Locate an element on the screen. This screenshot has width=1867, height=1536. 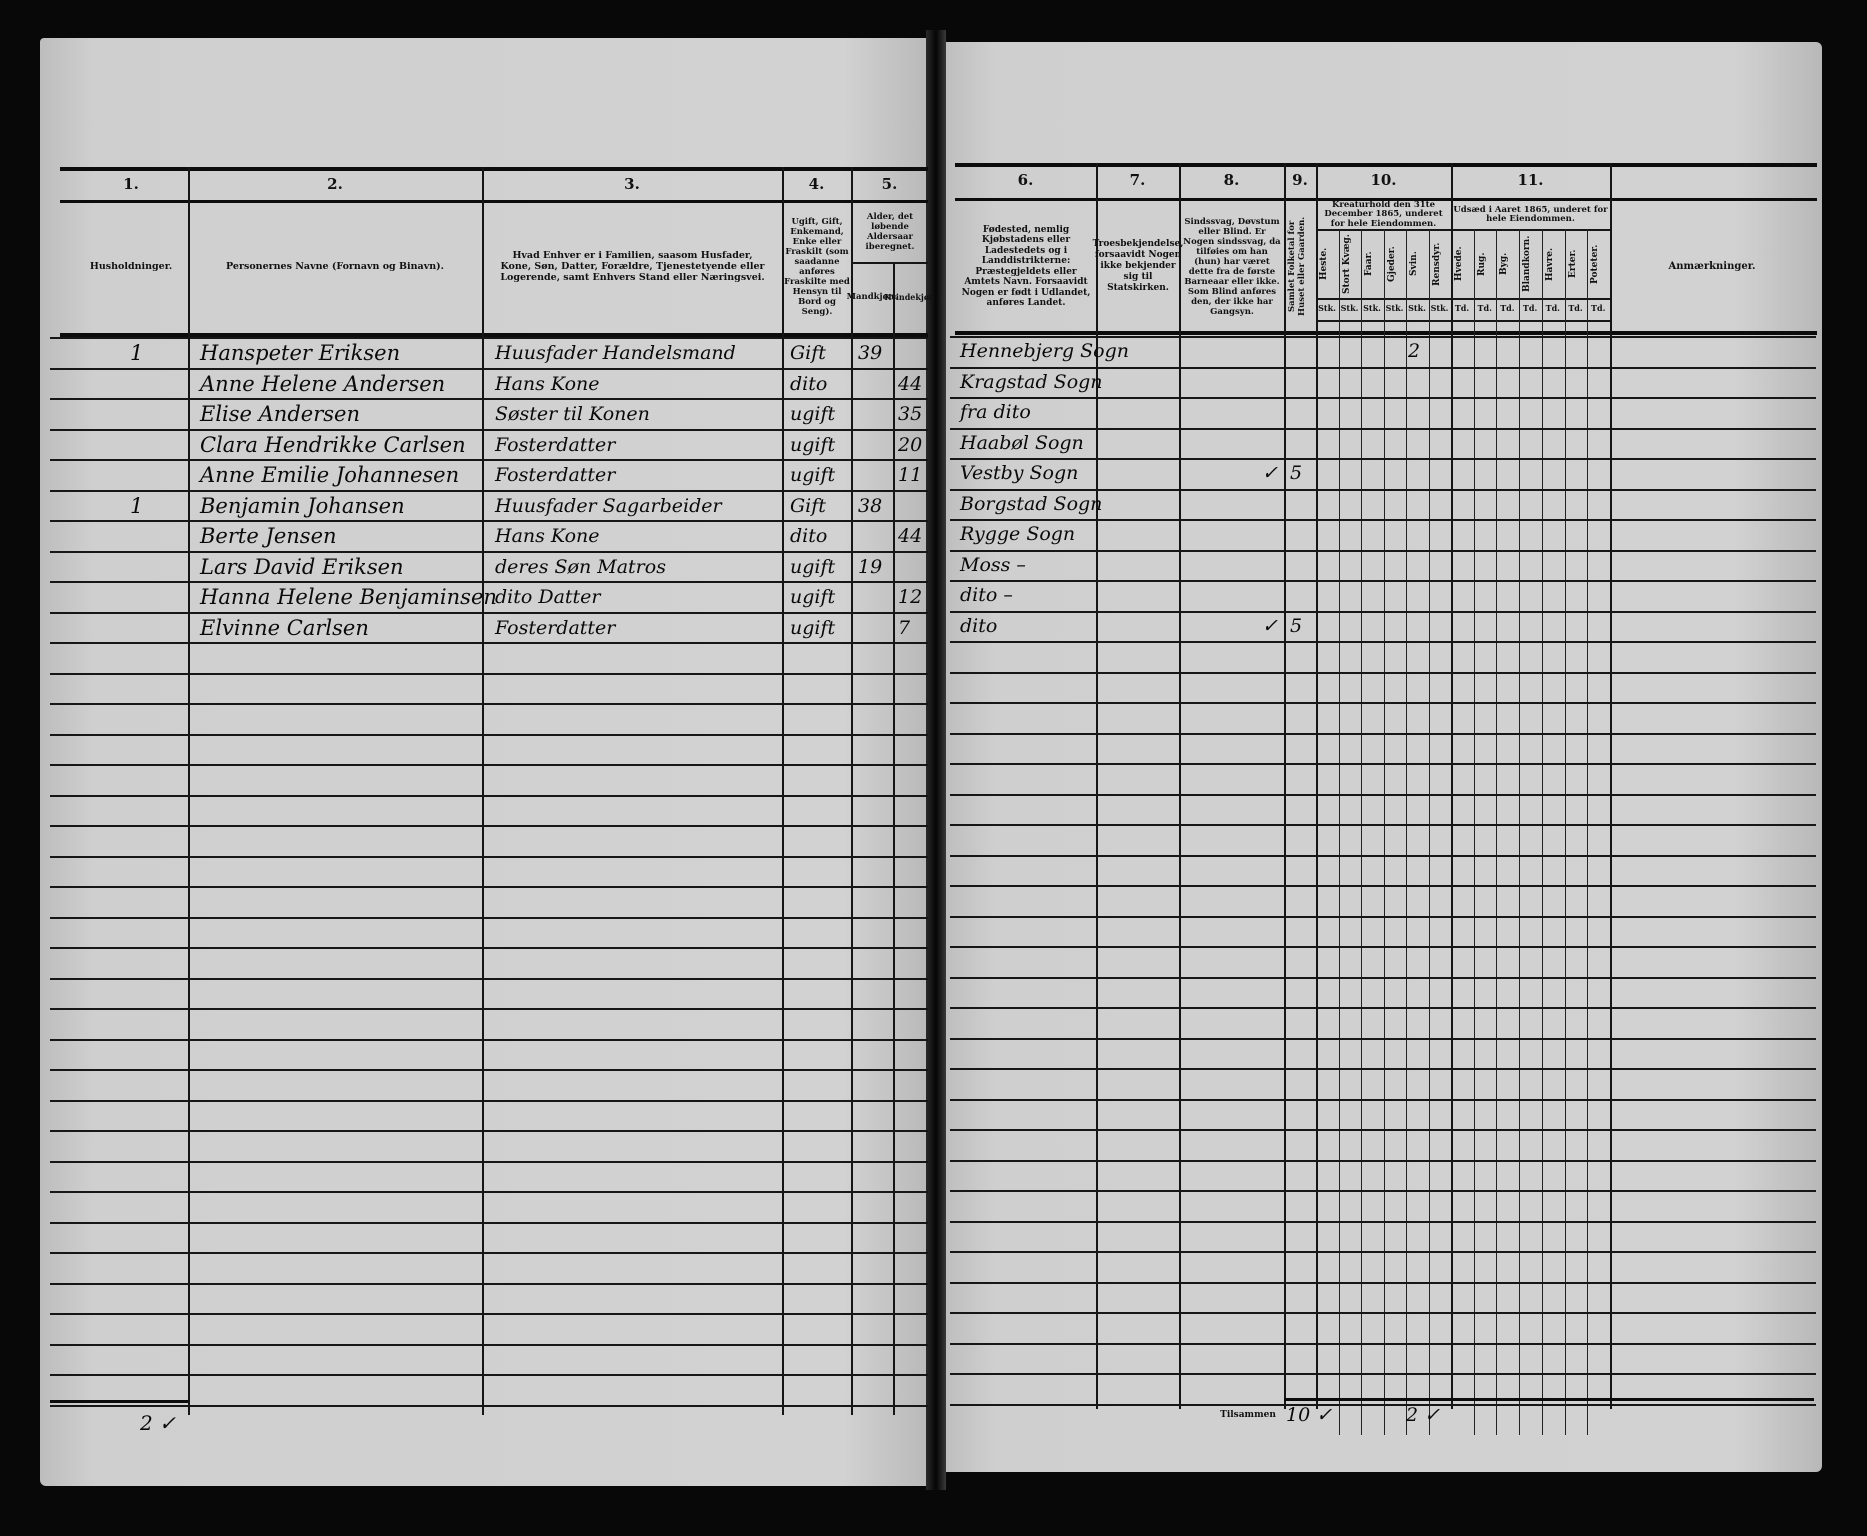
family-position: Huusfader Handelsmand is located at coordinates (615, 353).